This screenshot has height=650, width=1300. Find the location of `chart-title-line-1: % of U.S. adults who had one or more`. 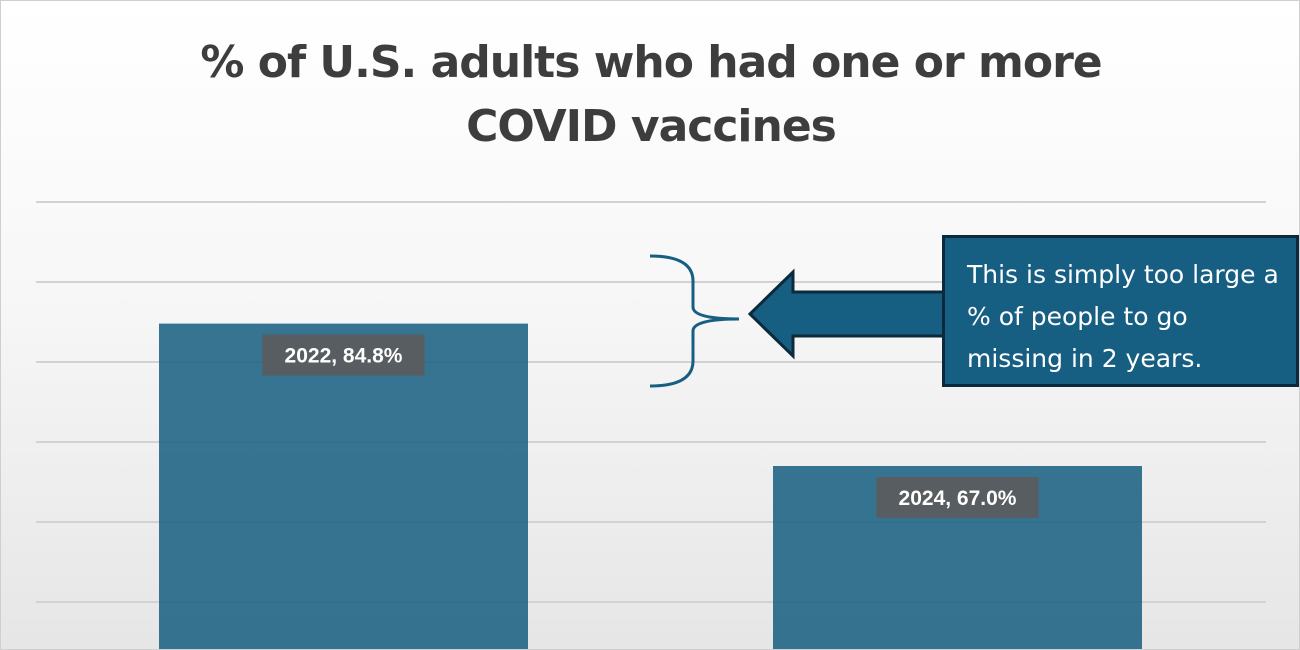

chart-title-line-1: % of U.S. adults who had one or more is located at coordinates (651, 62).